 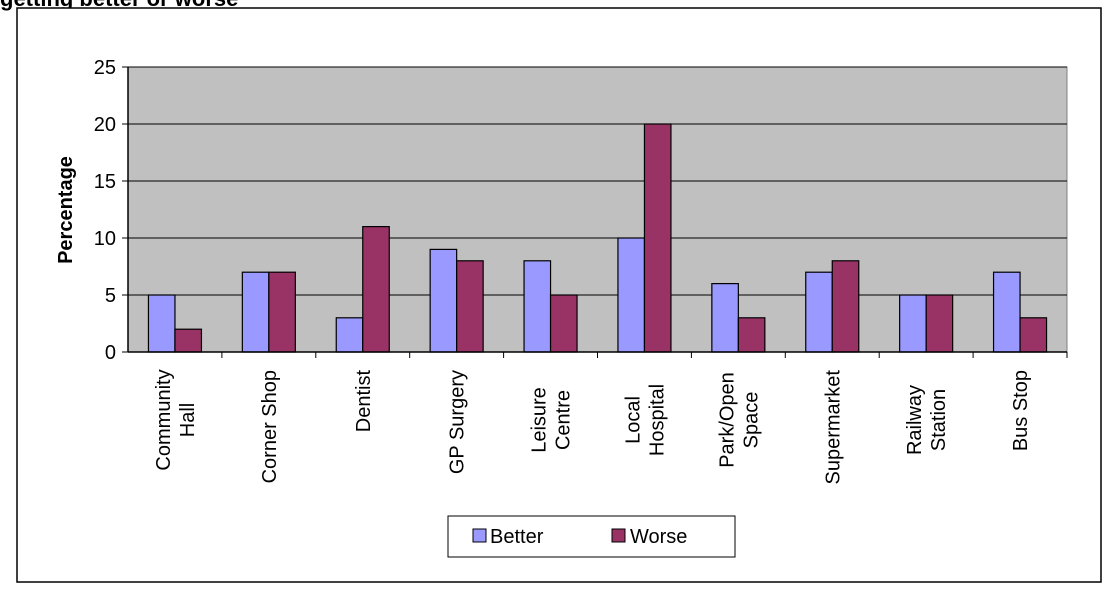 I want to click on y-tick-labels: 0 5 10 15 20 25, so click(x=105, y=210).